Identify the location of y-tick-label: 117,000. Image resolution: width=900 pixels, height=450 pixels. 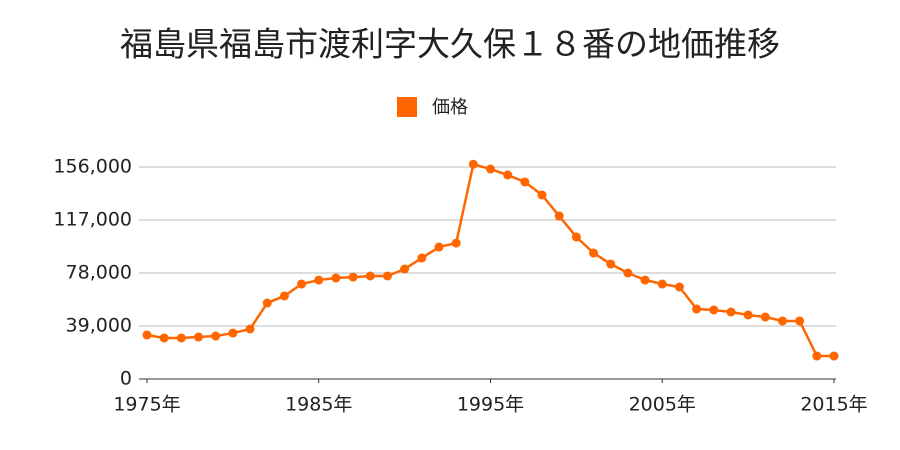
(92, 220).